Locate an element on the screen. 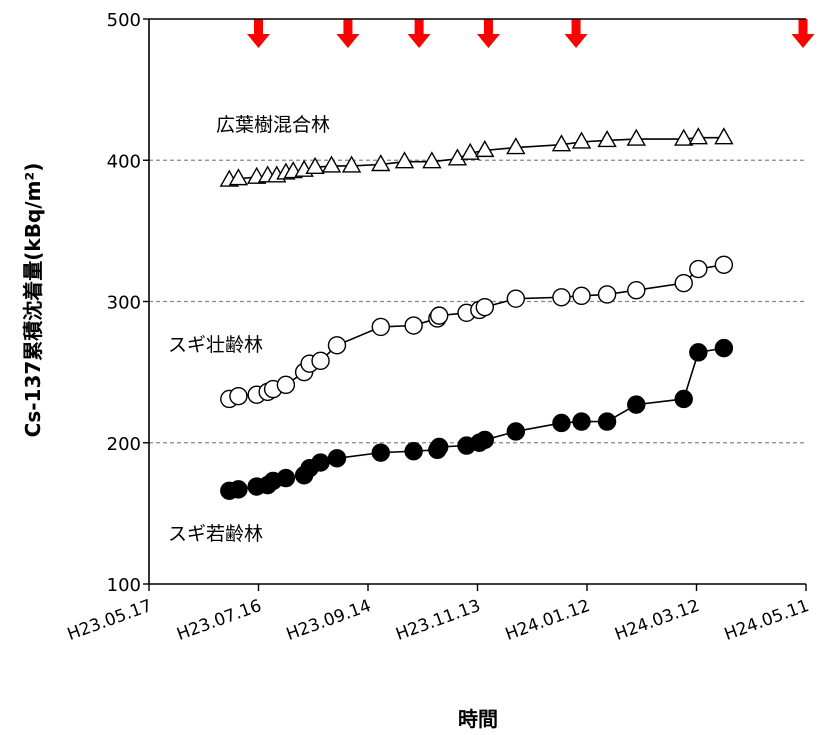 The image size is (820, 735). x-tick-label: H24.01.12 is located at coordinates (548, 620).